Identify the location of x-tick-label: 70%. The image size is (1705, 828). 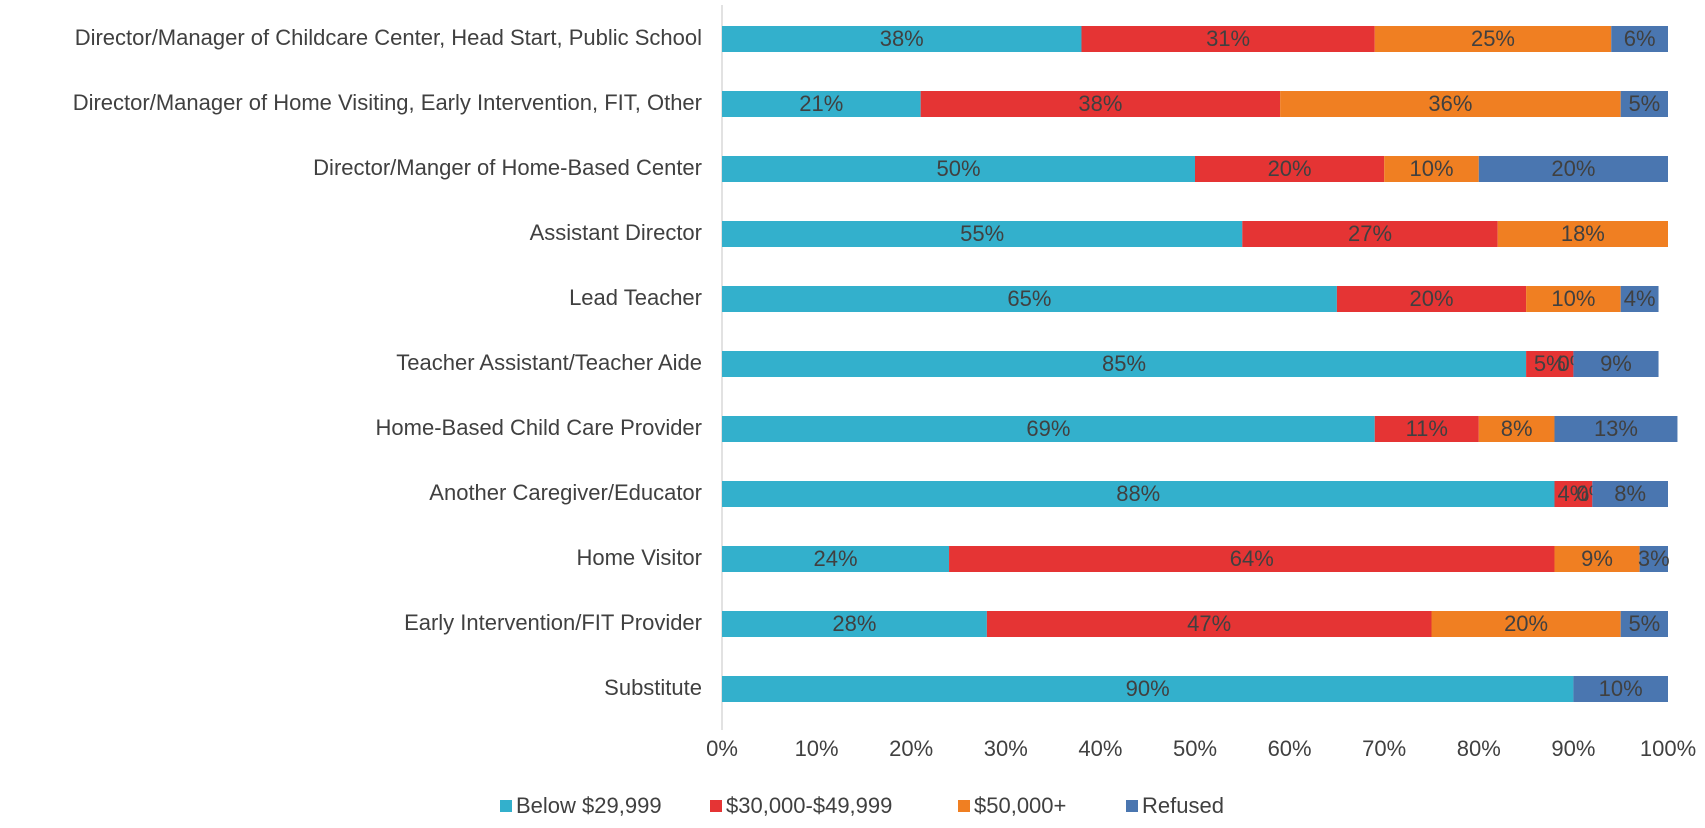
(1384, 748).